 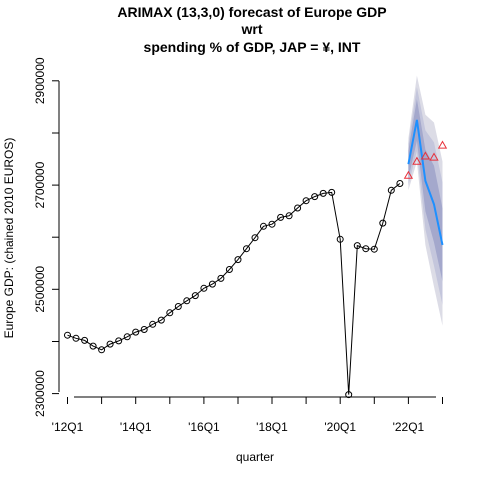 I want to click on interval-band-inner, so click(x=425, y=190).